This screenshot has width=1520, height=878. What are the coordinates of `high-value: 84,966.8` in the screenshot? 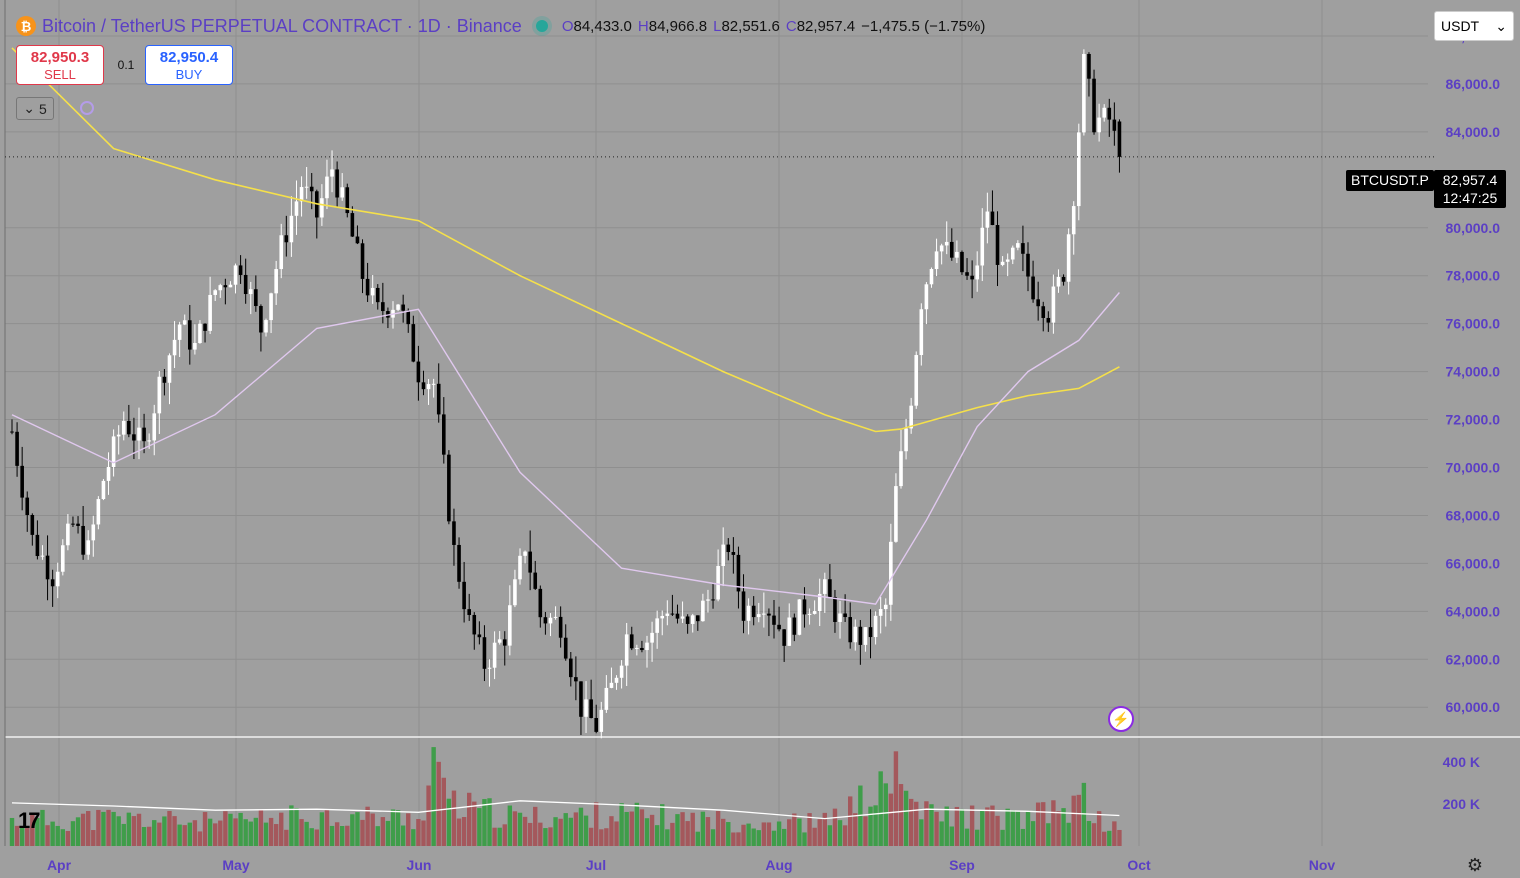 It's located at (678, 26).